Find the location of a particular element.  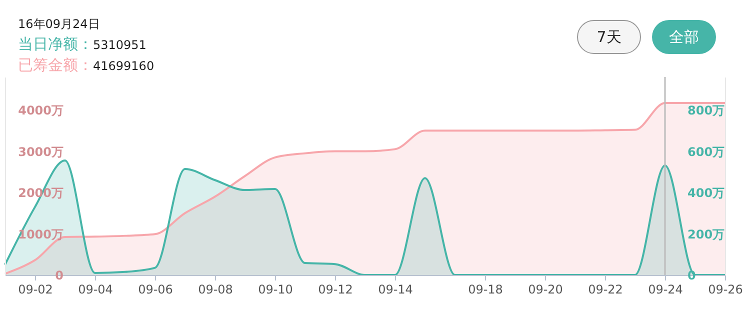

x-tick-label: 09-14 is located at coordinates (395, 289).